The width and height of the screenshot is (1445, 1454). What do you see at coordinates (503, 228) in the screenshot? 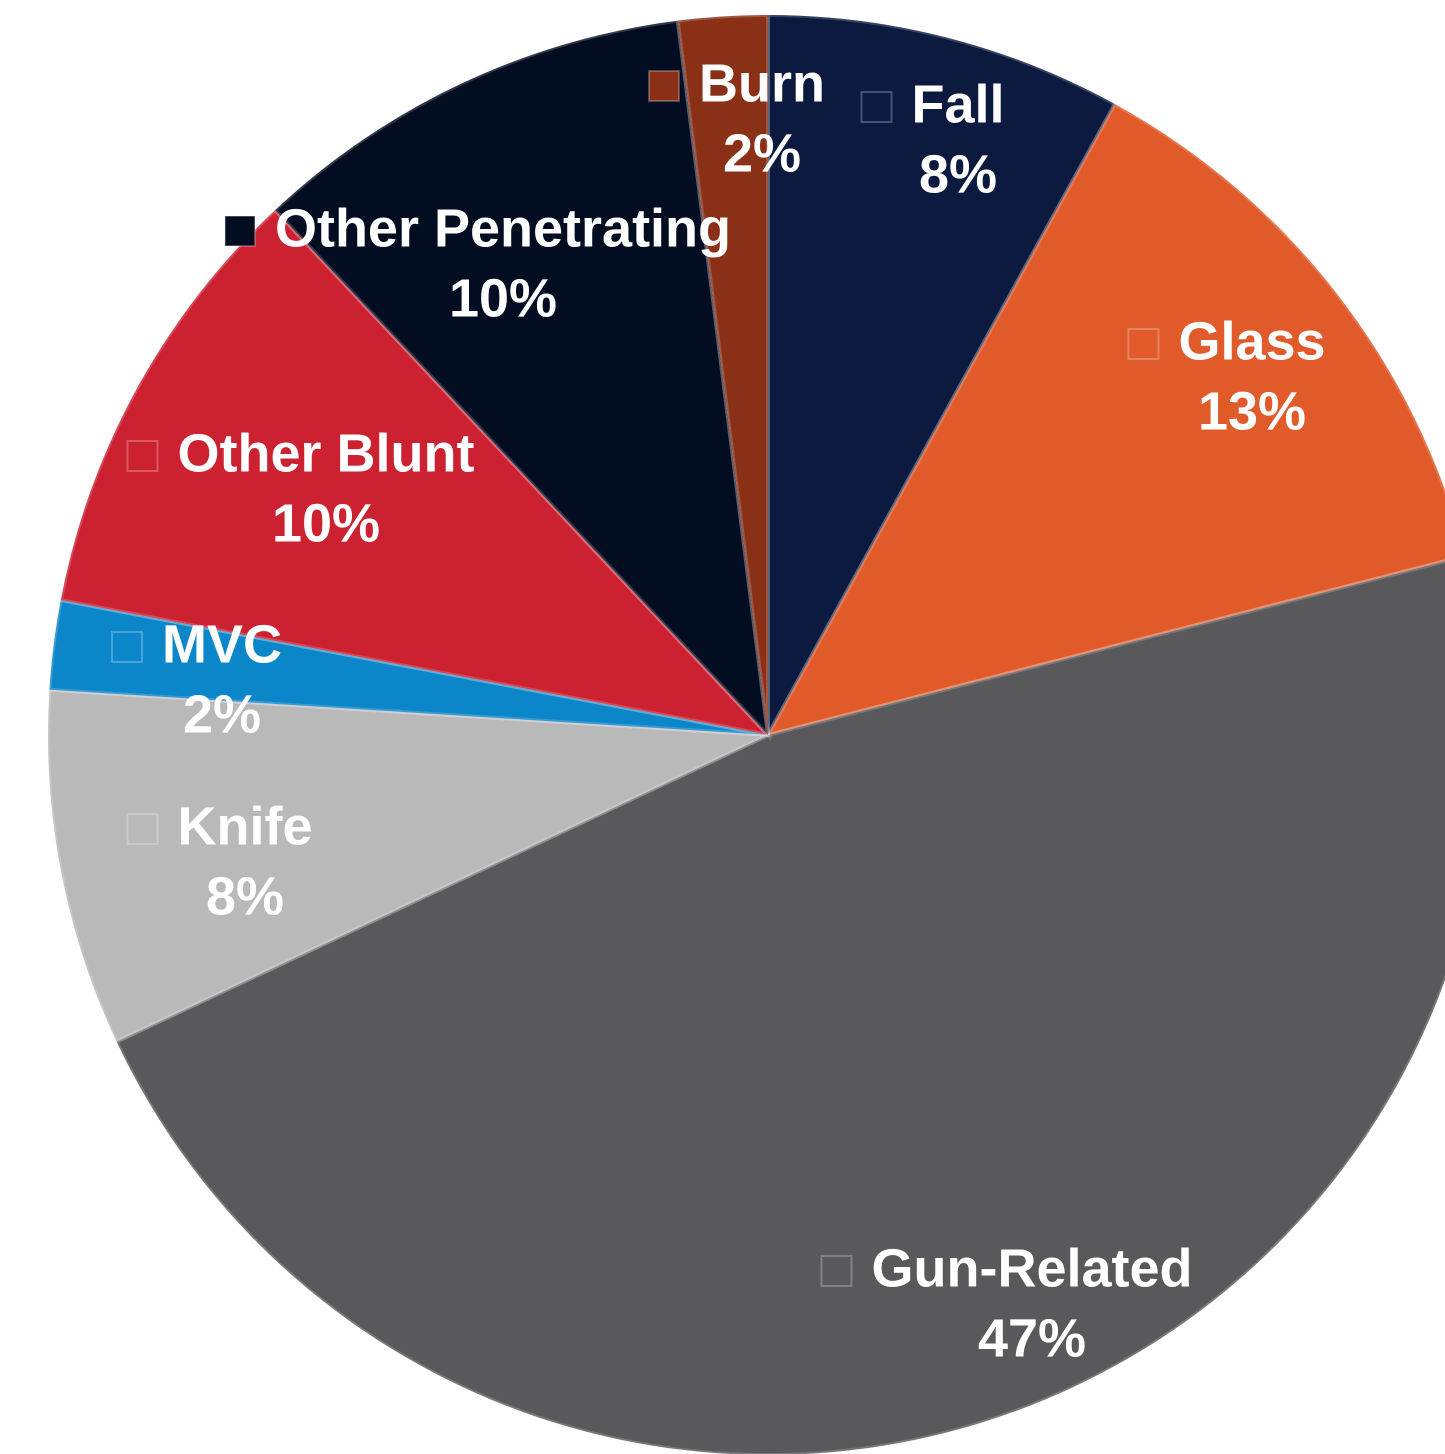
I see `slice-label-name: Other Penetrating` at bounding box center [503, 228].